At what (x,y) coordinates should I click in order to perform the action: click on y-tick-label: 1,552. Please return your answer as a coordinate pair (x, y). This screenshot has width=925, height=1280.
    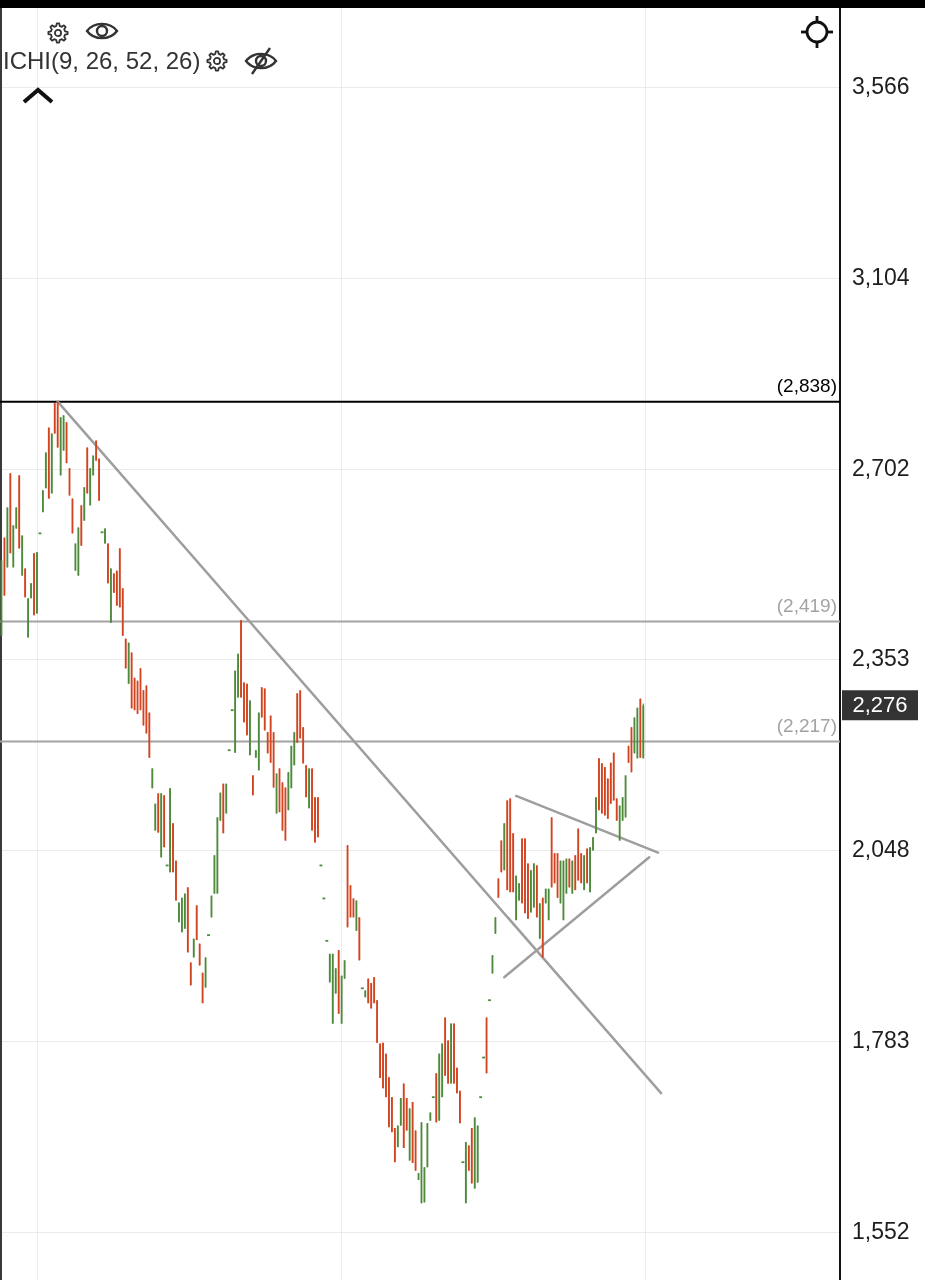
    Looking at the image, I should click on (881, 1230).